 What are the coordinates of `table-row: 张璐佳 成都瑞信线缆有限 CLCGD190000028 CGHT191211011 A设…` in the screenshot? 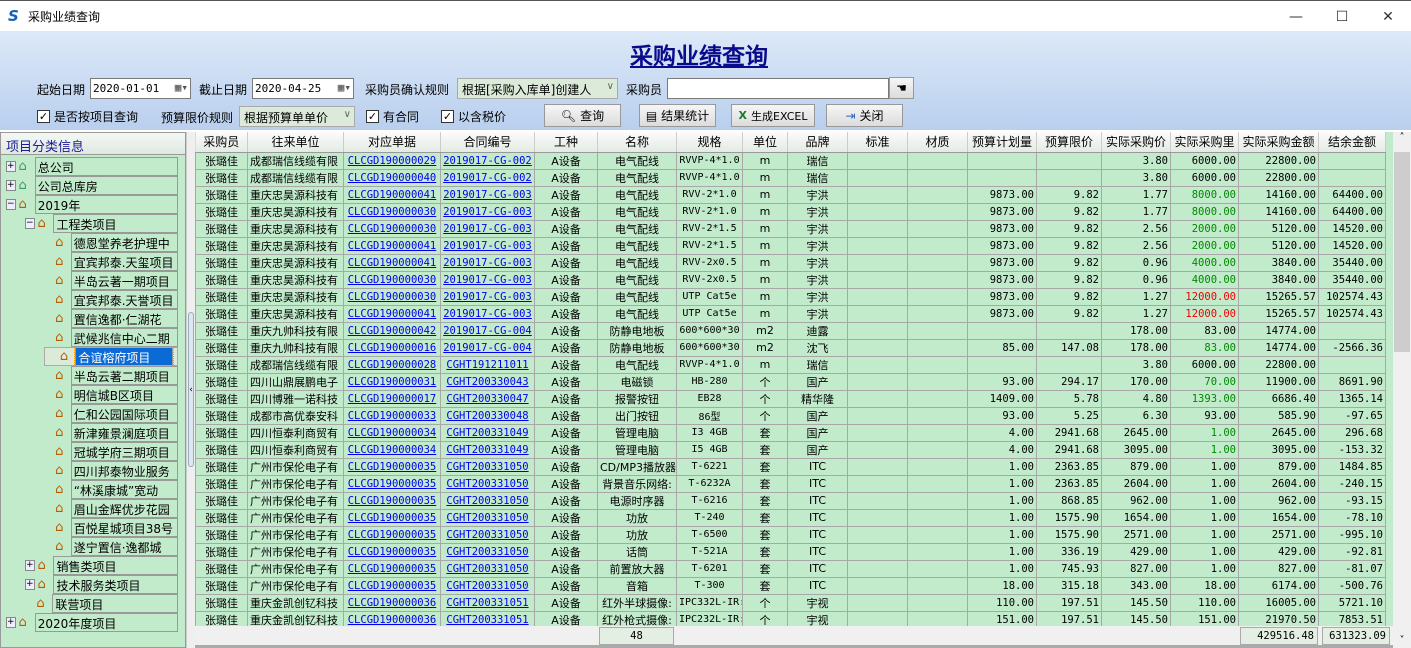 It's located at (790, 364).